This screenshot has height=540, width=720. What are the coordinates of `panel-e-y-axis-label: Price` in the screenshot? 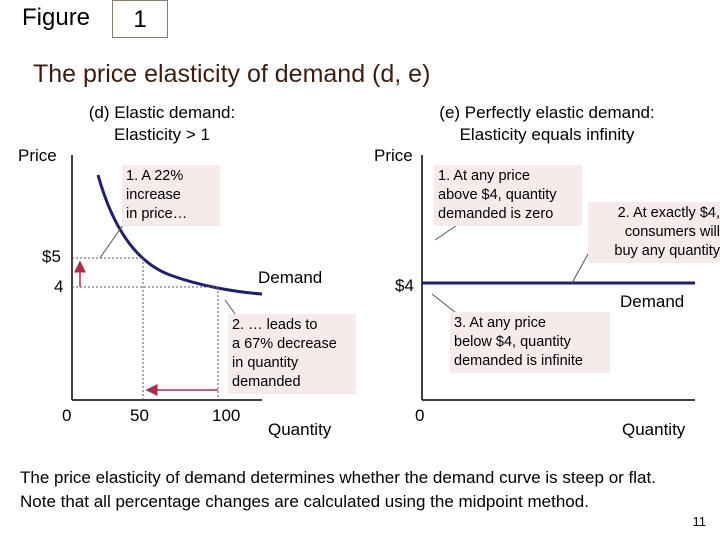 It's located at (393, 155).